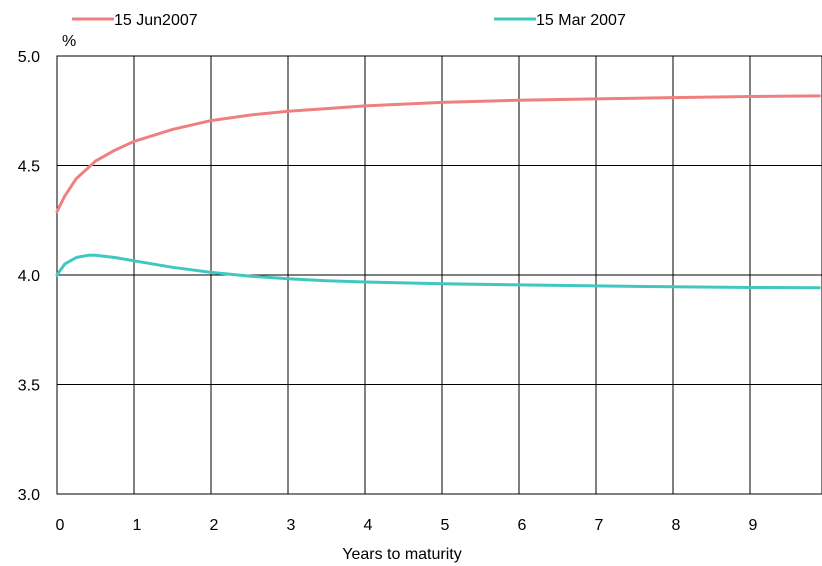 The image size is (822, 566). Describe the element at coordinates (599, 525) in the screenshot. I see `x-tick-label: 7` at that location.